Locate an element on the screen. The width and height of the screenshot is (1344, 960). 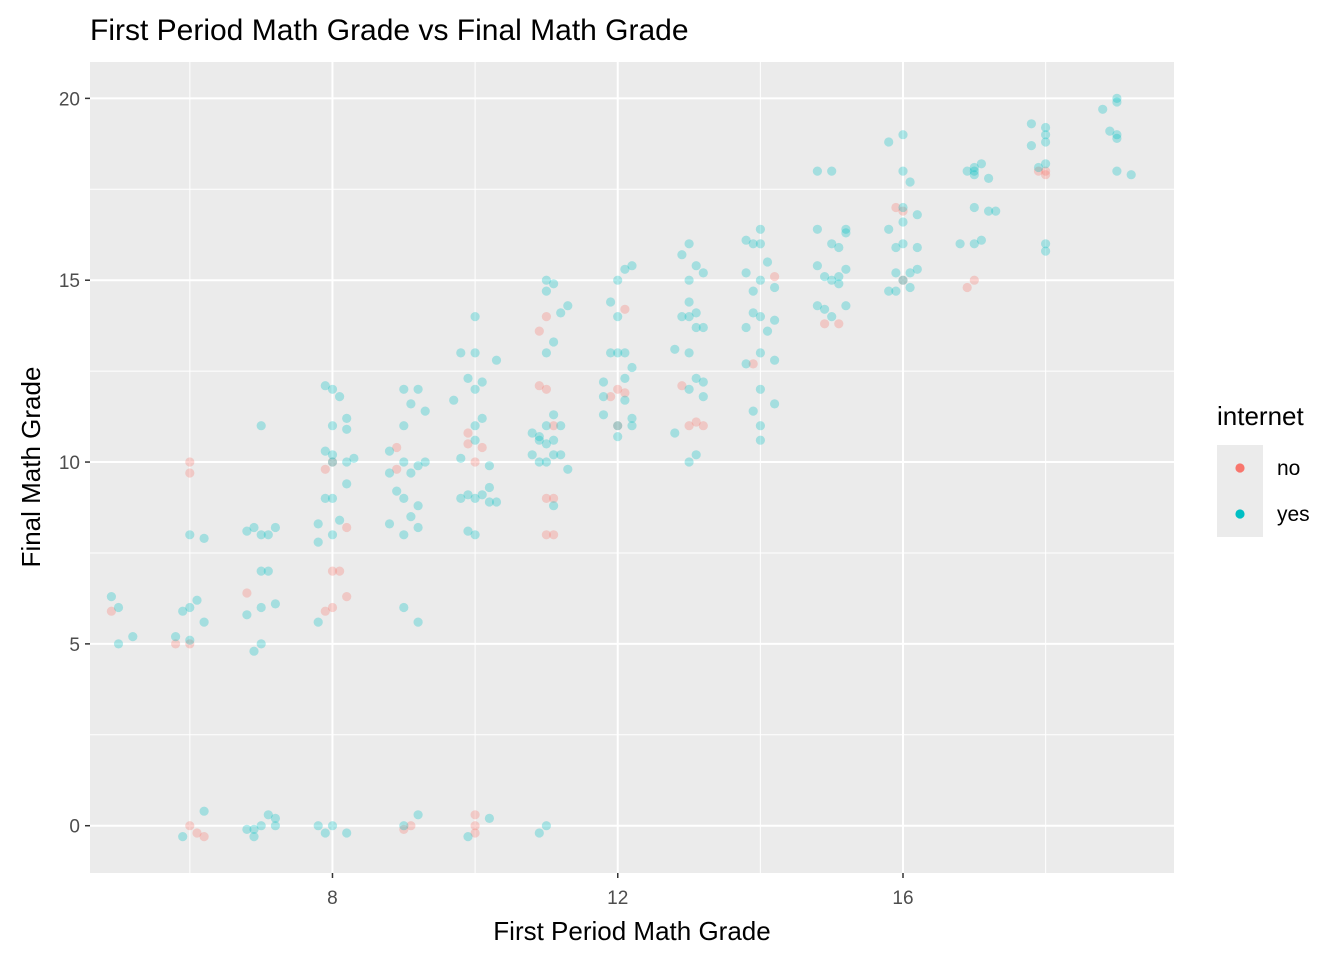
y-tick-label: 15 is located at coordinates (69, 281).